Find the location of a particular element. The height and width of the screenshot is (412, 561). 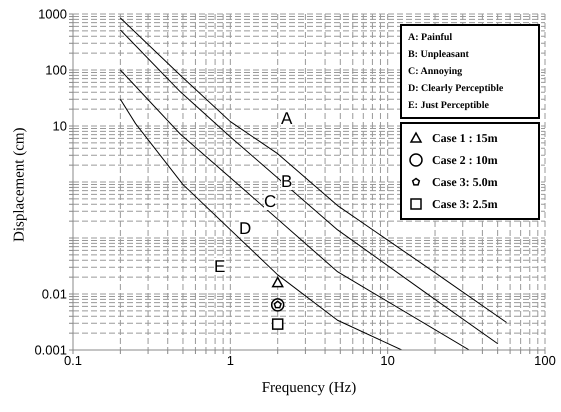

annotation: B is located at coordinates (286, 181).